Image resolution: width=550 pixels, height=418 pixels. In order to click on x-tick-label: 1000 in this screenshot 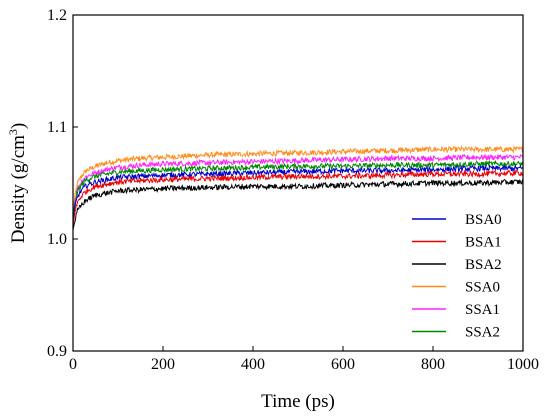, I will do `click(523, 364)`.